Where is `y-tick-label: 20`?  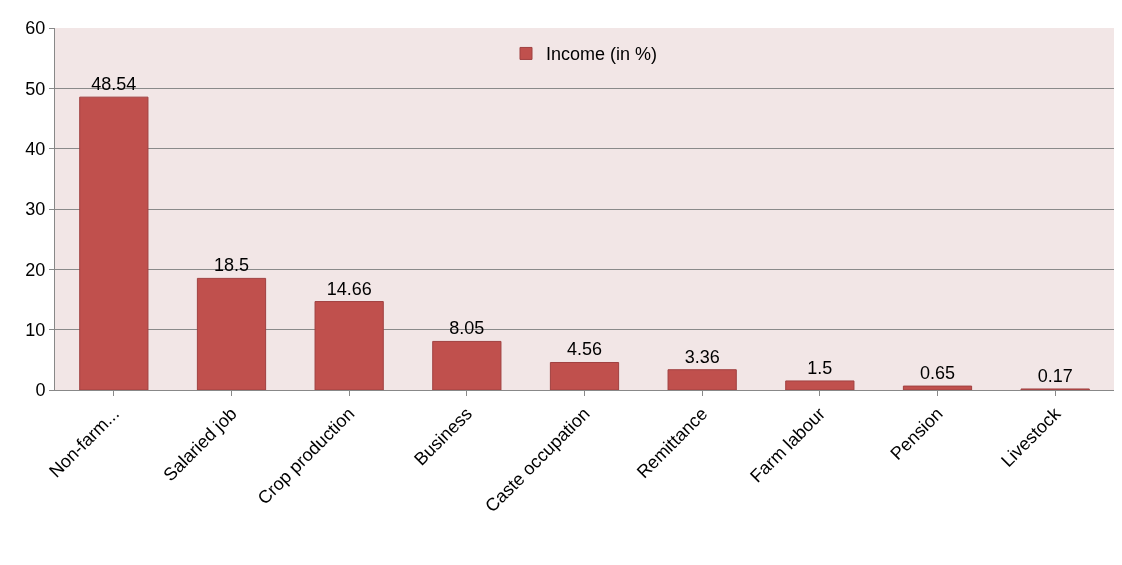
y-tick-label: 20 is located at coordinates (35, 269).